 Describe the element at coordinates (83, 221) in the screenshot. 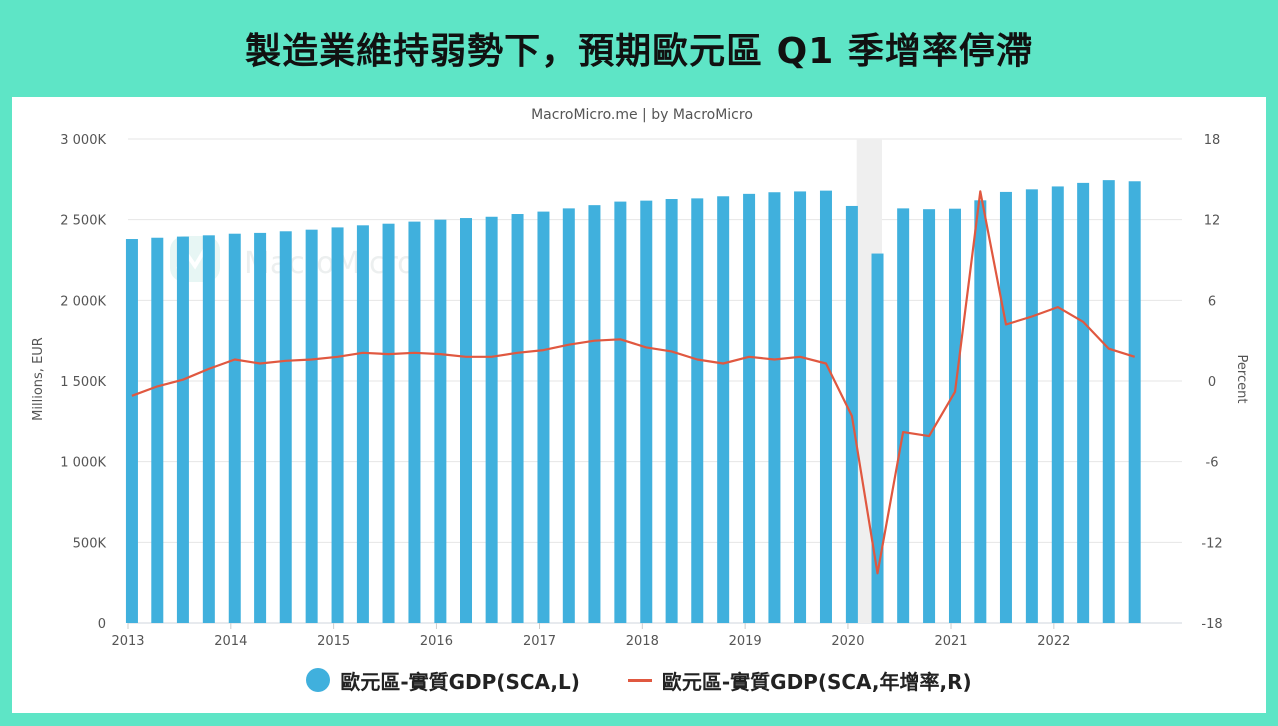

I see `left-axis-tick-label: 2 500K` at that location.